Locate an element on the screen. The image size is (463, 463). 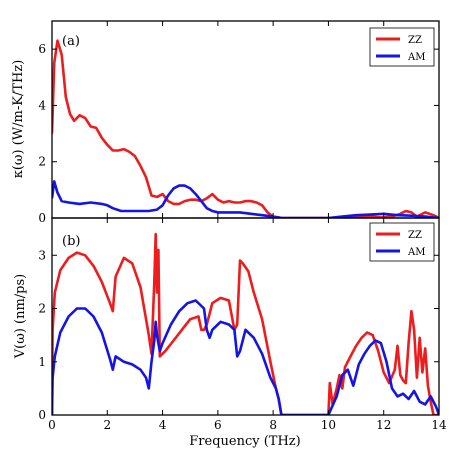
panel-a-ytick-label: 2 is located at coordinates (42, 162).